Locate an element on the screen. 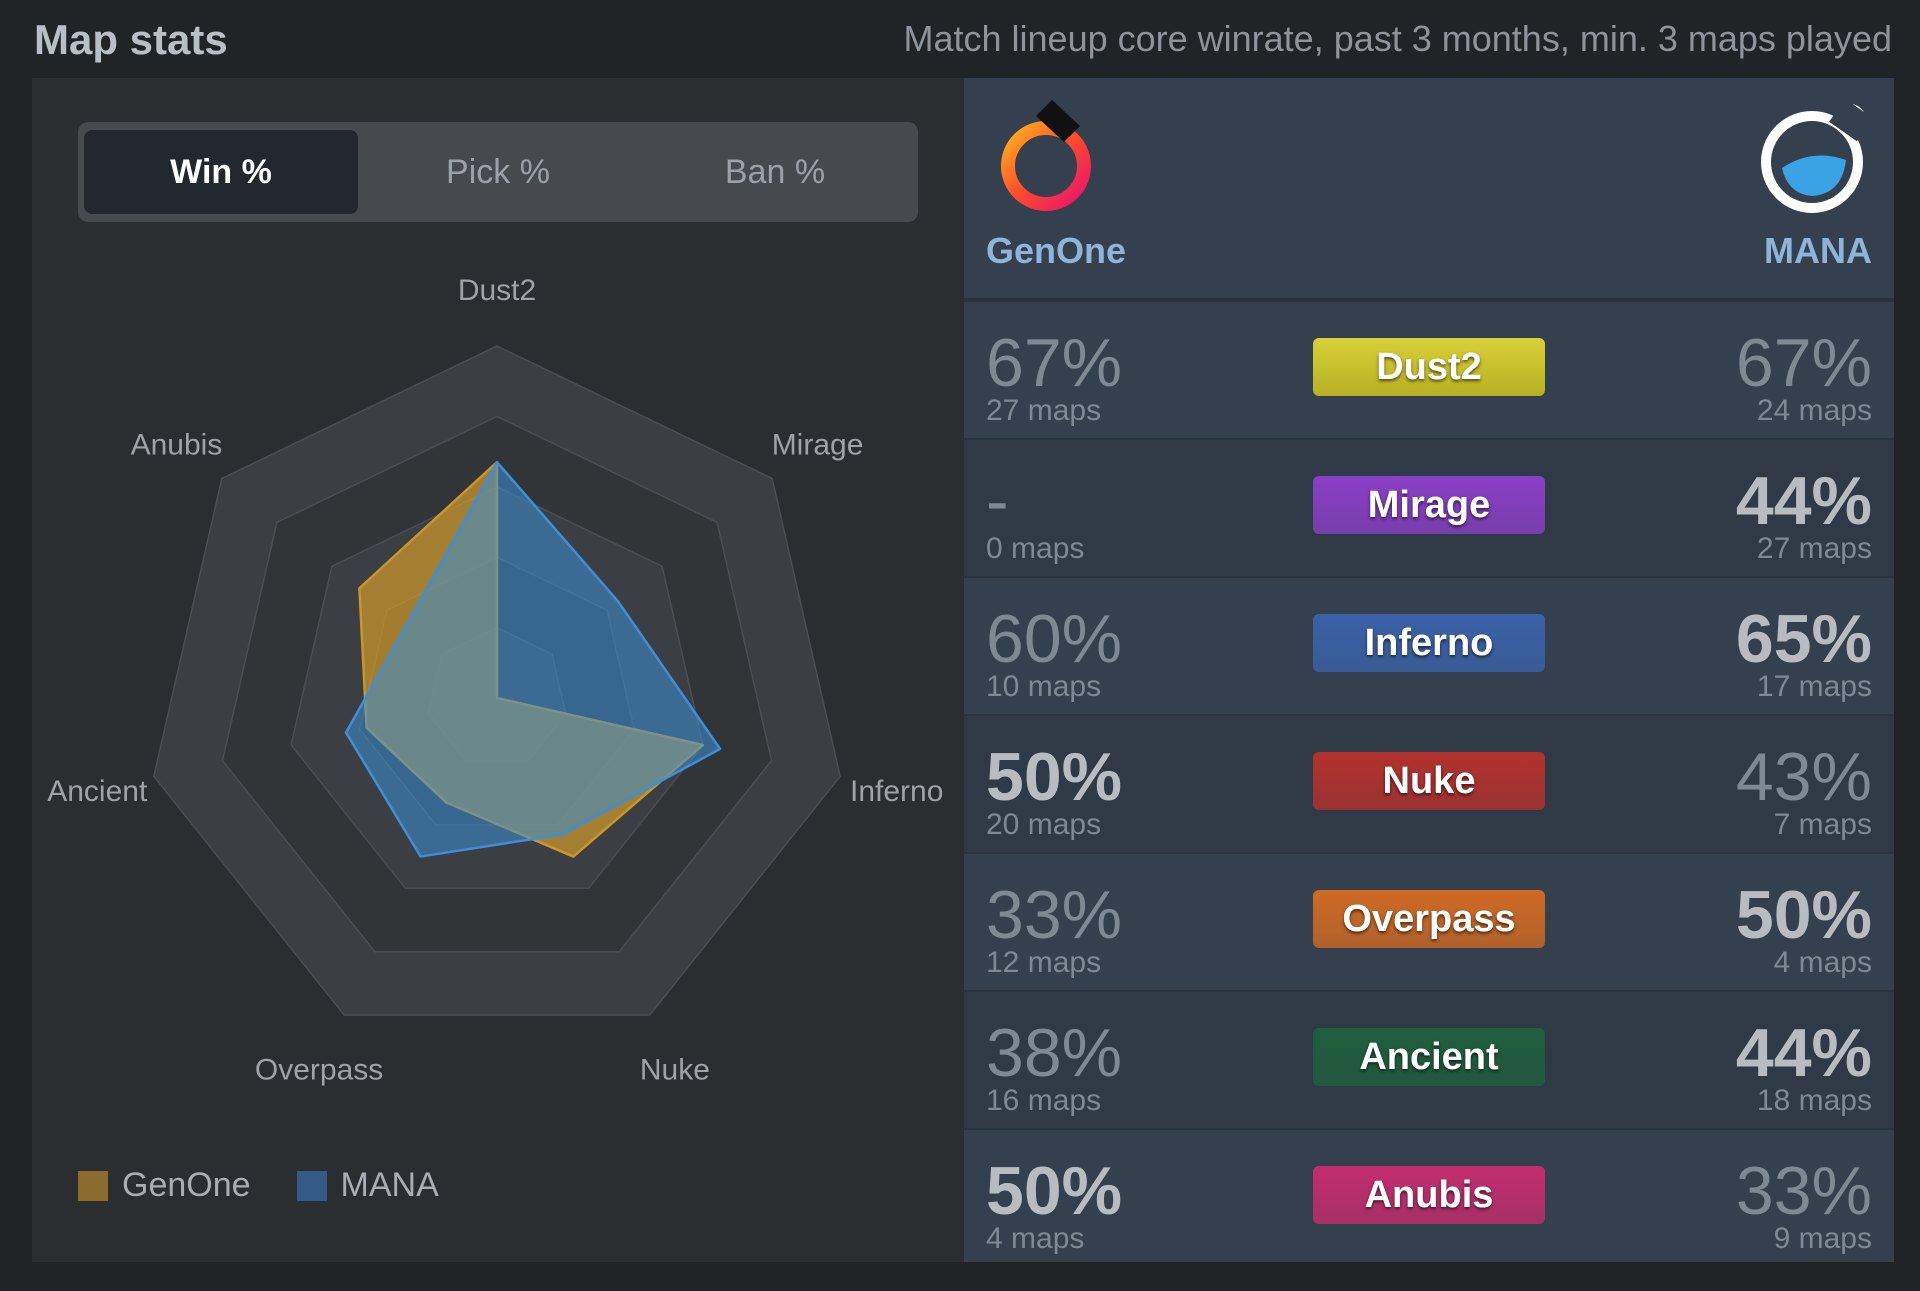  left-winrate: 33% is located at coordinates (1054, 915).